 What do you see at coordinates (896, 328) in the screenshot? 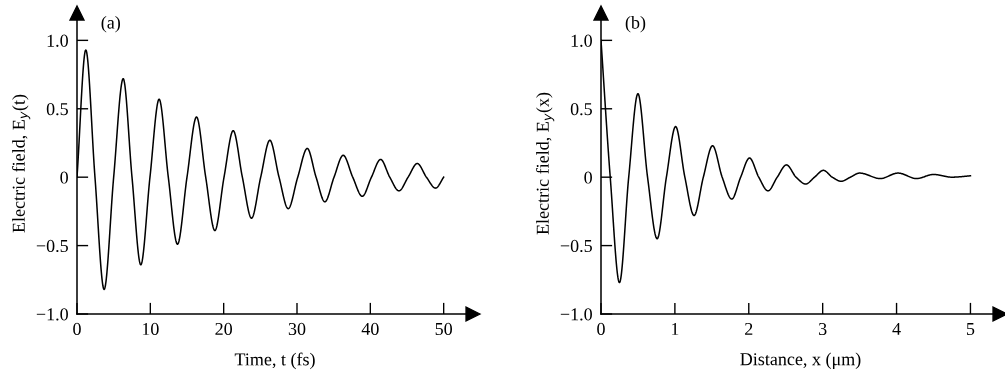
I see `x-tick-label: 4` at bounding box center [896, 328].